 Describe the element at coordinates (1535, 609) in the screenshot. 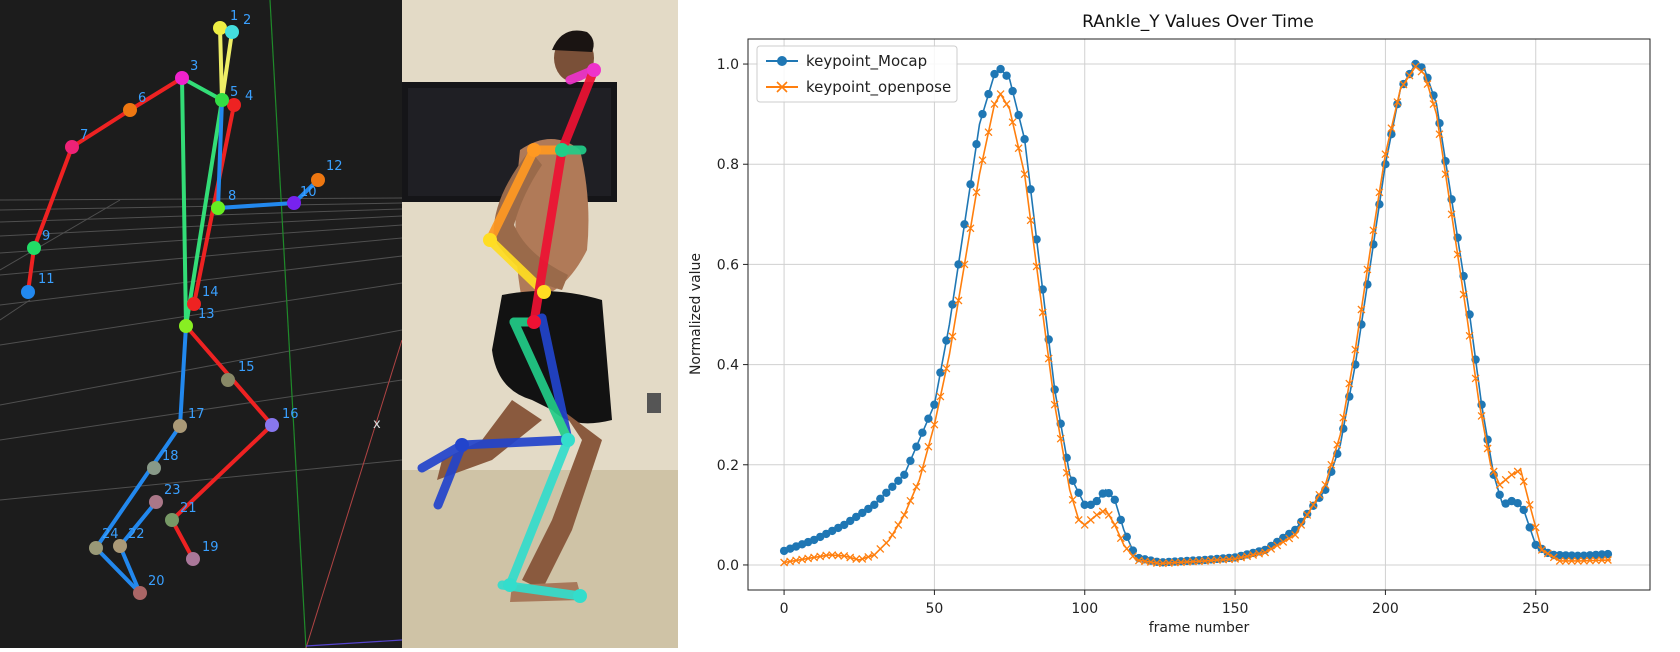

I see `x-tick-label: 250` at that location.